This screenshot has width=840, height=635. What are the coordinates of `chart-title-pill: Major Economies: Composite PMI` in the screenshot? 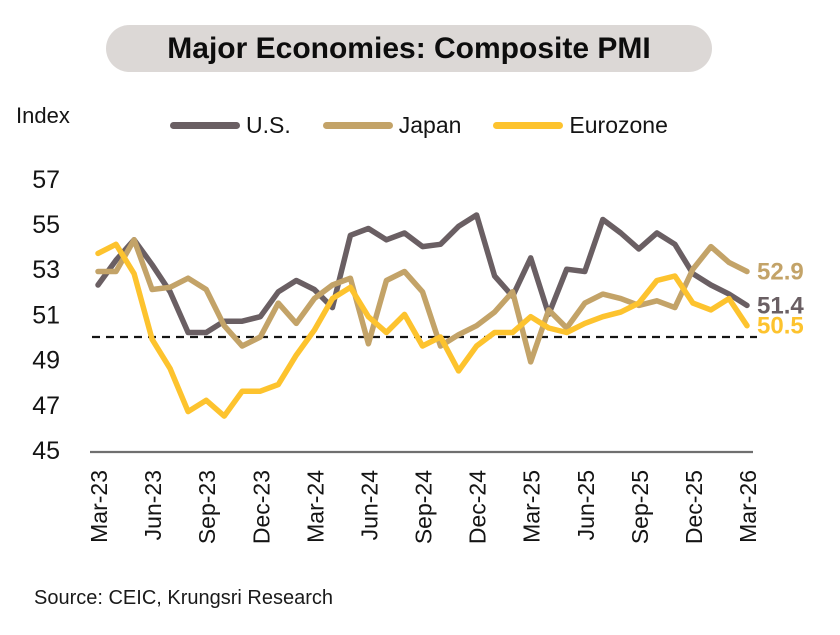 It's located at (409, 48).